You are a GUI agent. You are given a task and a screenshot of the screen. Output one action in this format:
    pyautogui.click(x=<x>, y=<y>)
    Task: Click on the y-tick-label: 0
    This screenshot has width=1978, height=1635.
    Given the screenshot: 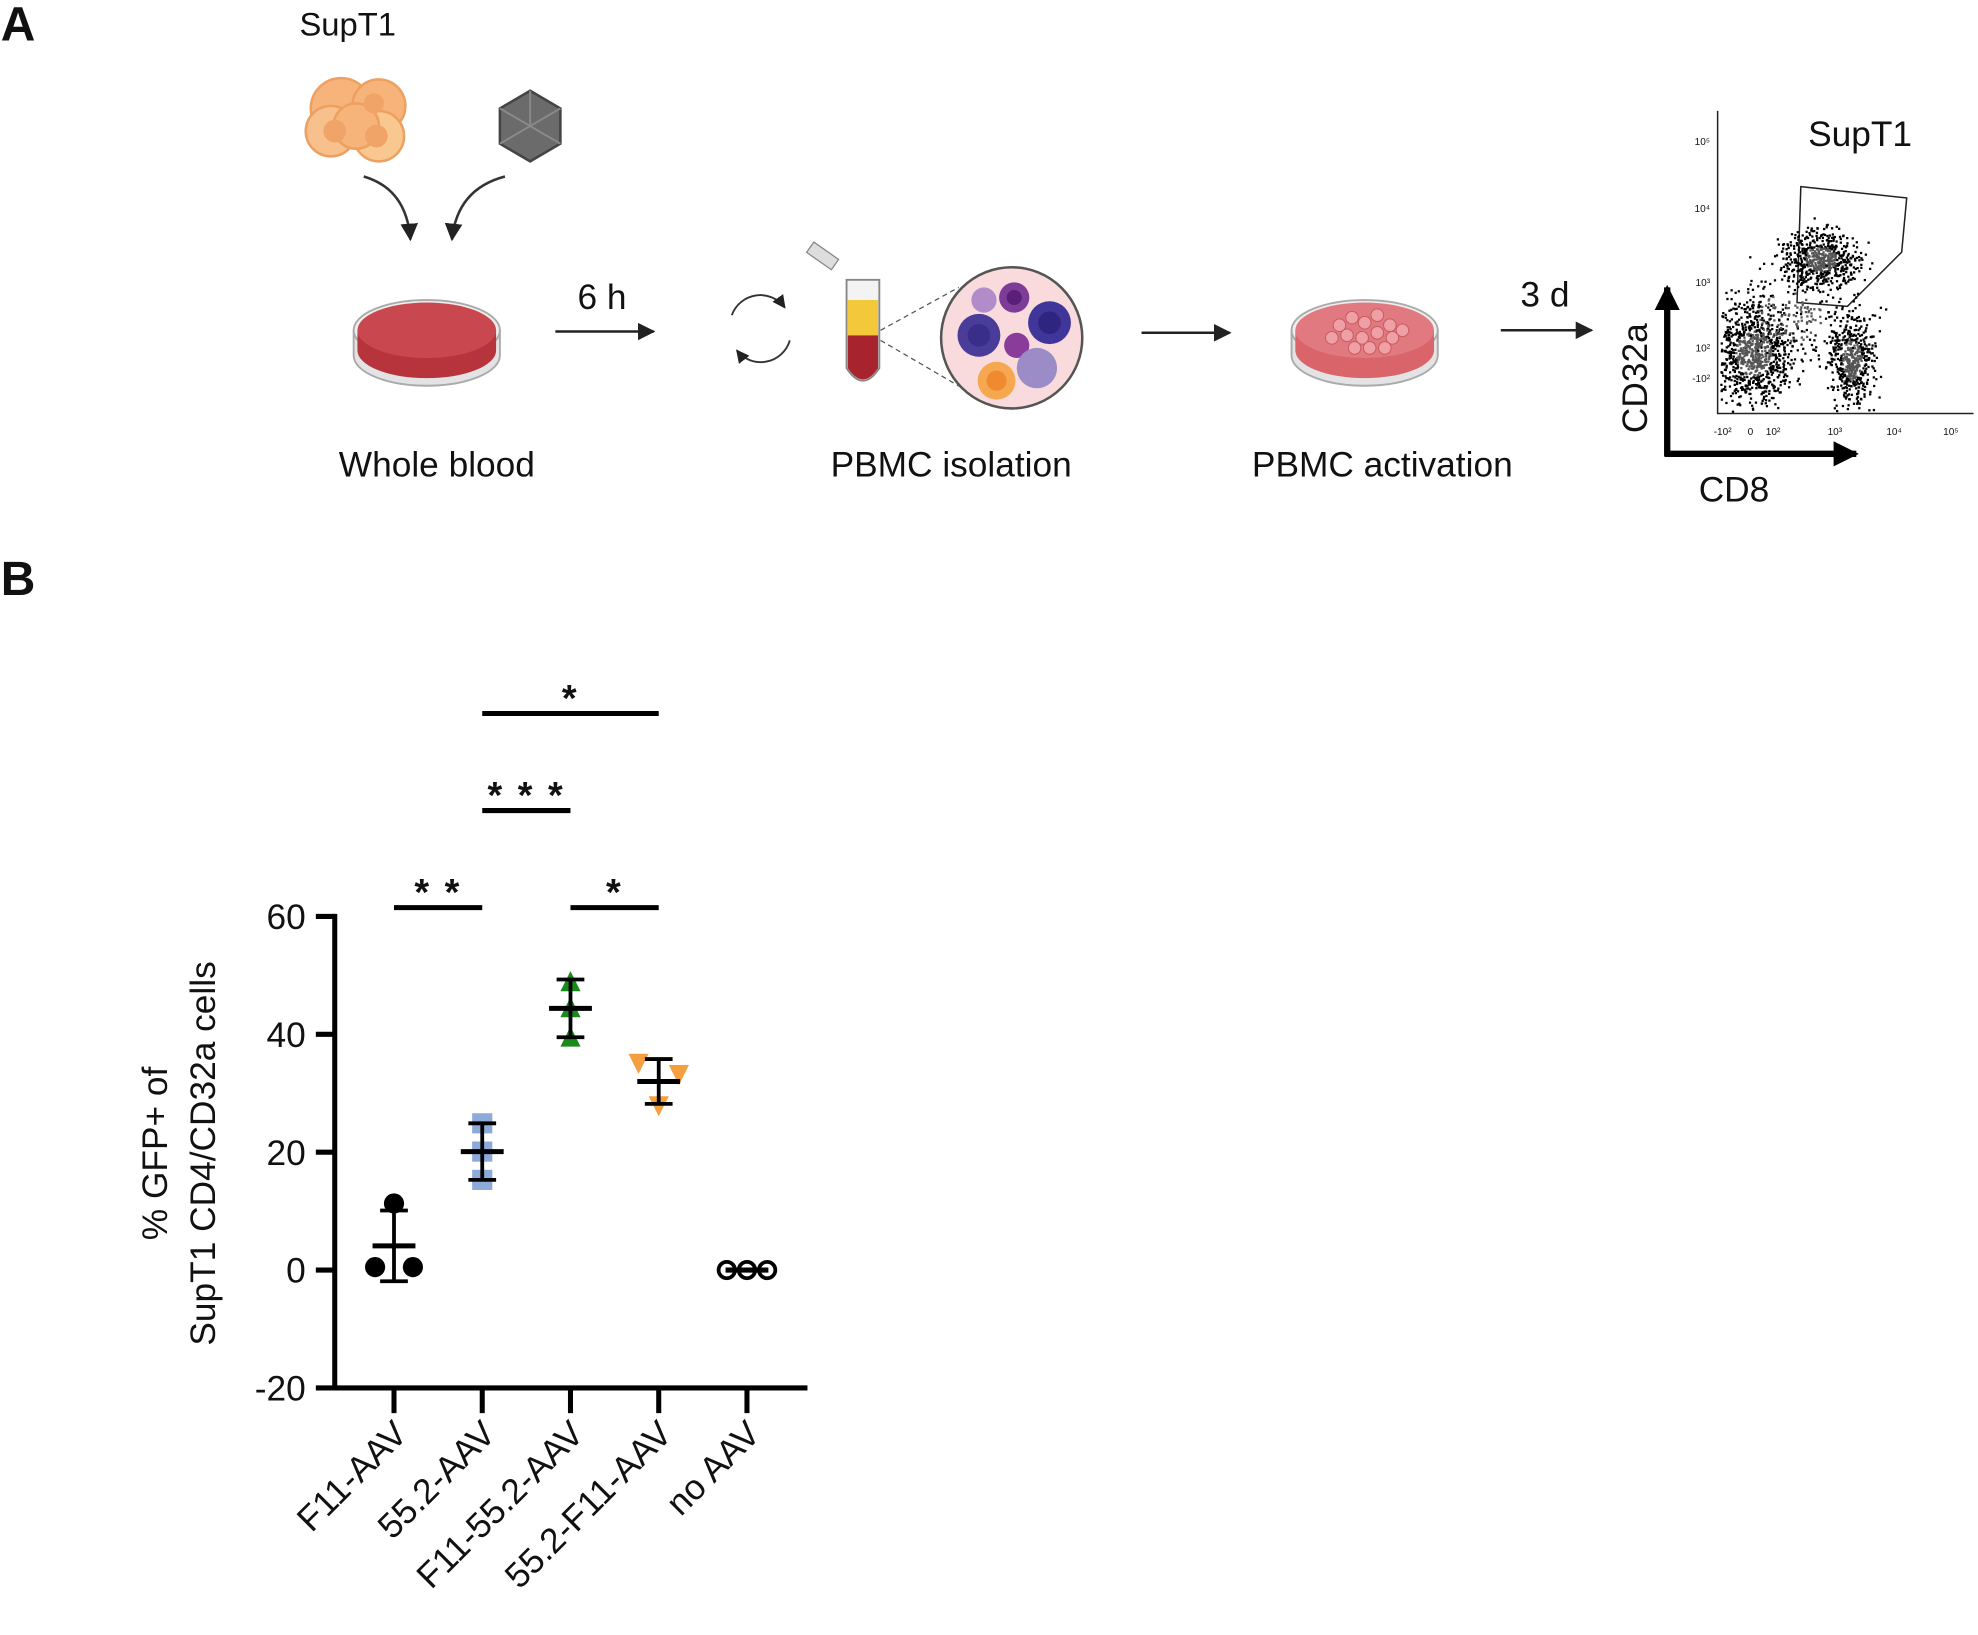 What is the action you would take?
    pyautogui.click(x=296, y=1271)
    